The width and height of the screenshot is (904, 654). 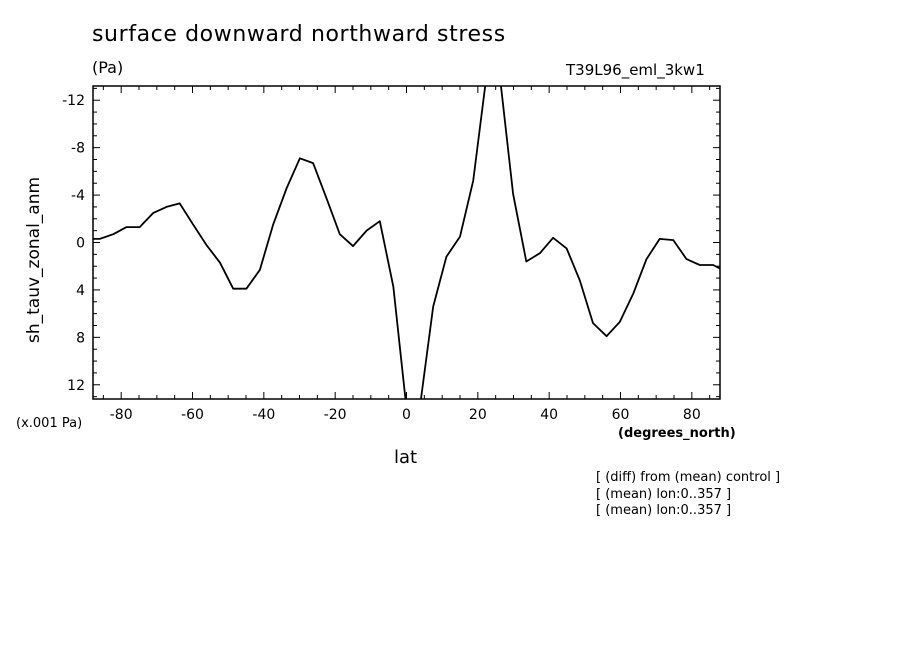 What do you see at coordinates (49, 423) in the screenshot?
I see `y-scale-note: (x.001 Pa)` at bounding box center [49, 423].